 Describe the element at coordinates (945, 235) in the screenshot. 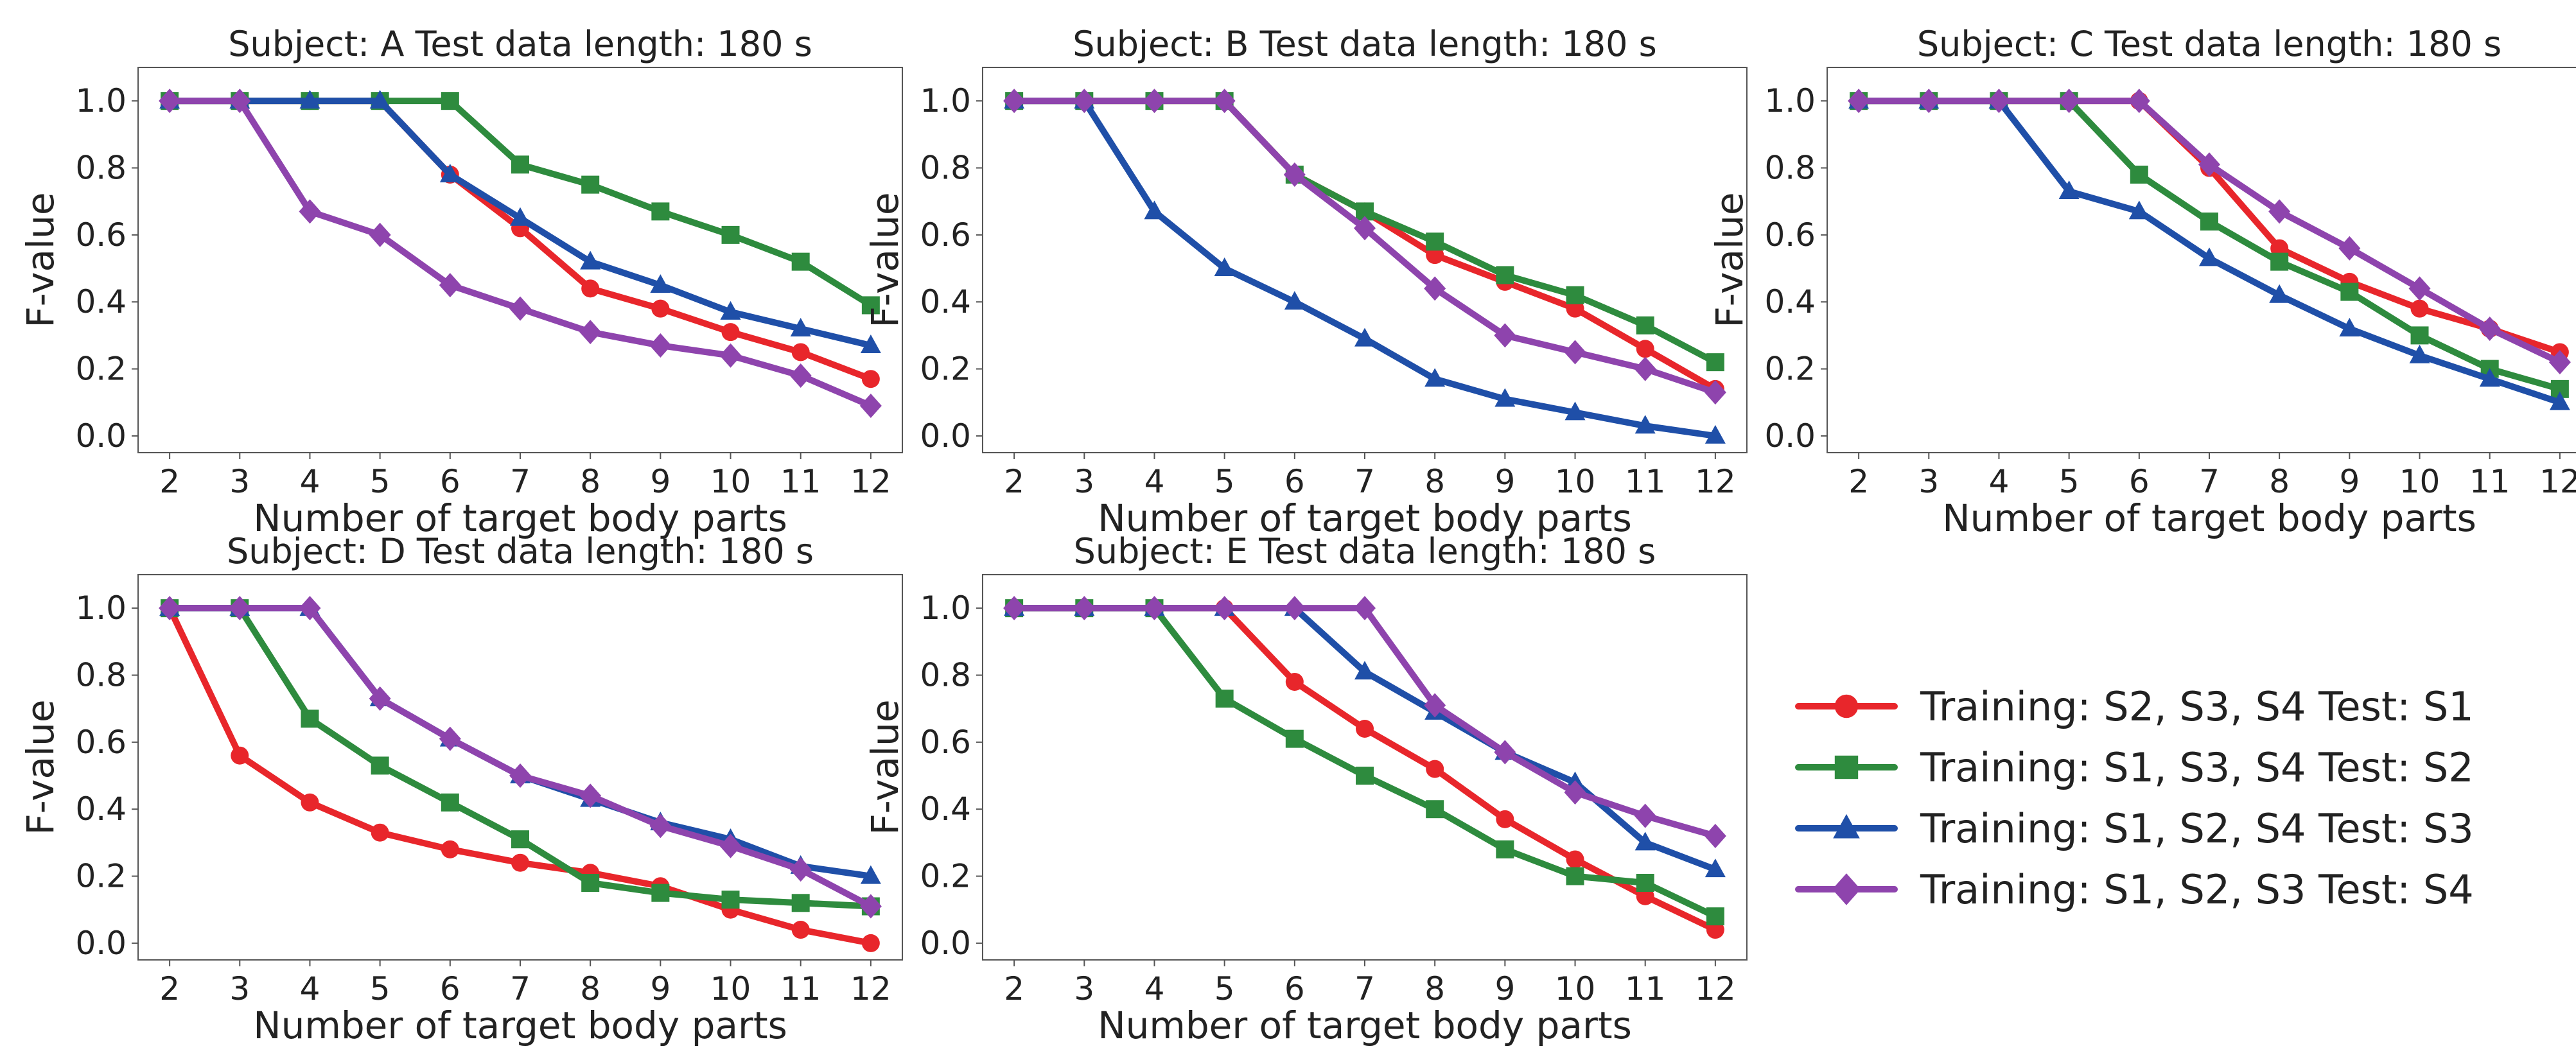

I see `y-tick-label: 0.6` at that location.